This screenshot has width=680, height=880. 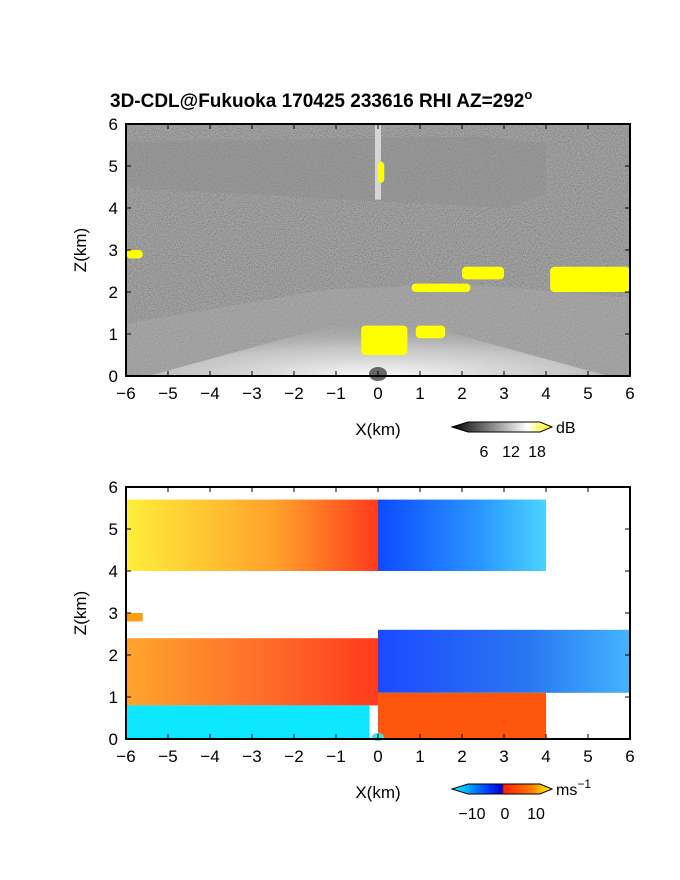 What do you see at coordinates (511, 452) in the screenshot?
I see `intensity-colorbar-tick: 12` at bounding box center [511, 452].